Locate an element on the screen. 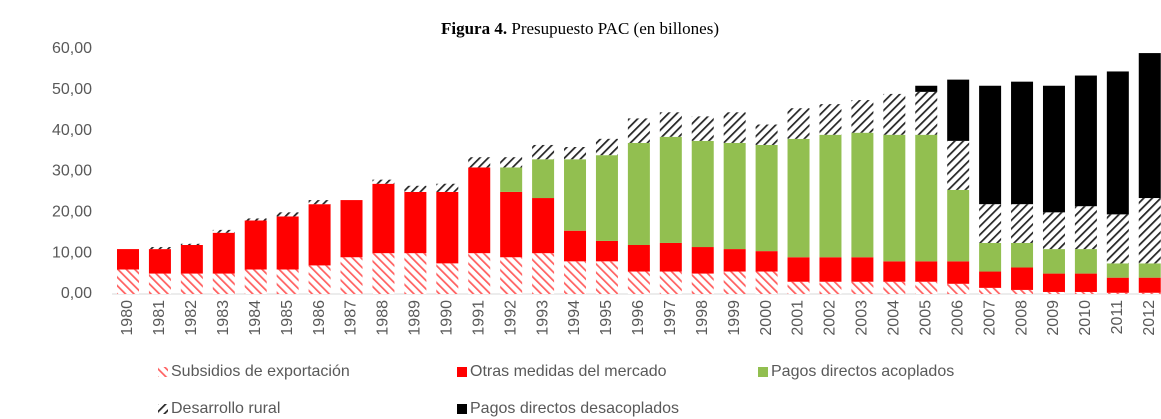 This screenshot has width=1161, height=419. x-tick-label: 2002 is located at coordinates (830, 318).